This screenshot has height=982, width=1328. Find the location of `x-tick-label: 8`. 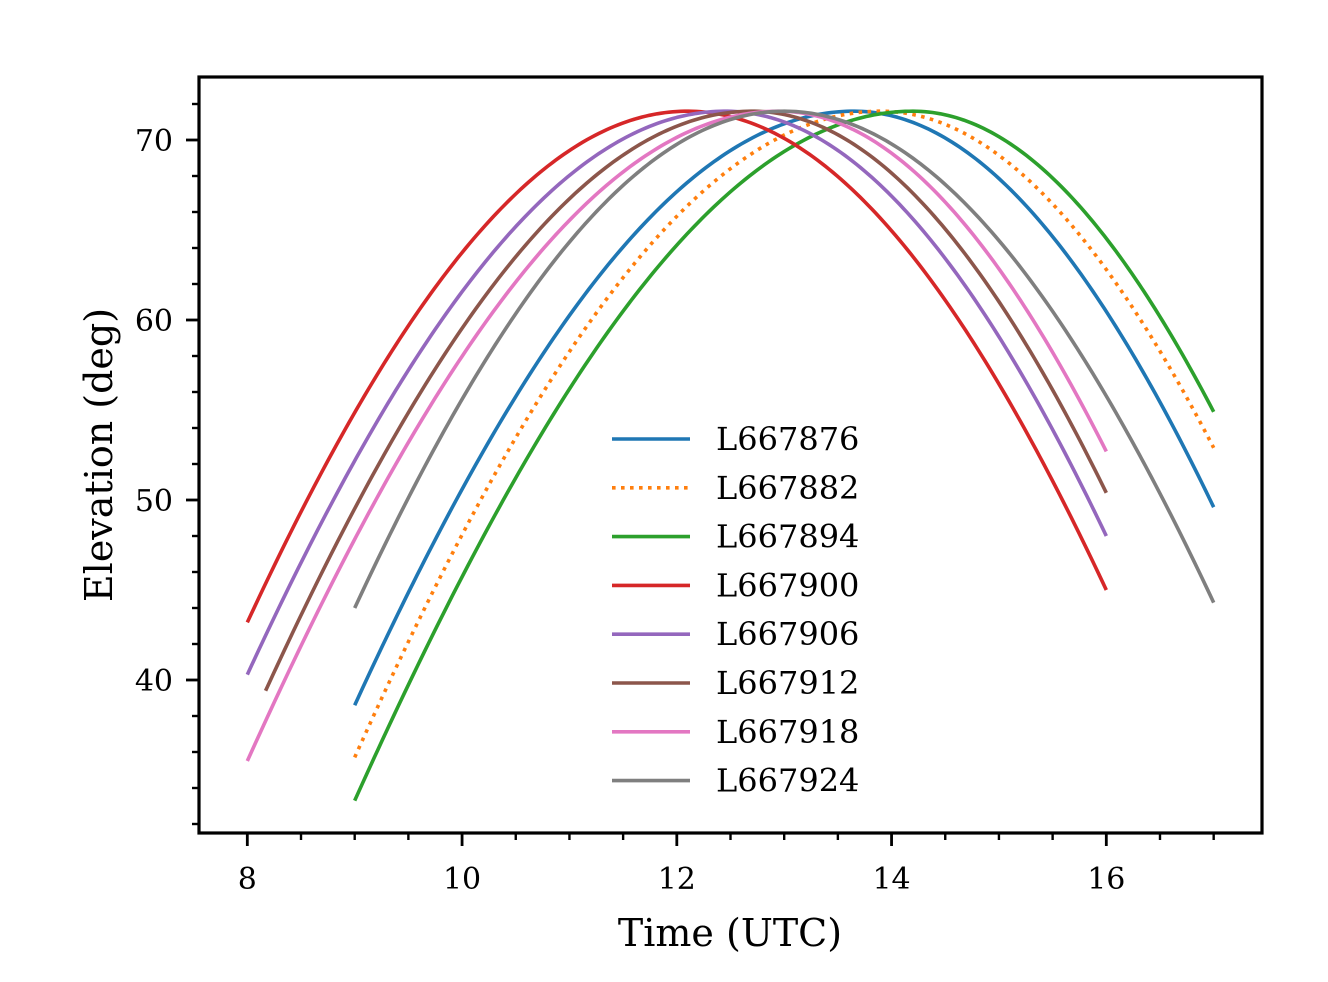

x-tick-label: 8 is located at coordinates (247, 879).